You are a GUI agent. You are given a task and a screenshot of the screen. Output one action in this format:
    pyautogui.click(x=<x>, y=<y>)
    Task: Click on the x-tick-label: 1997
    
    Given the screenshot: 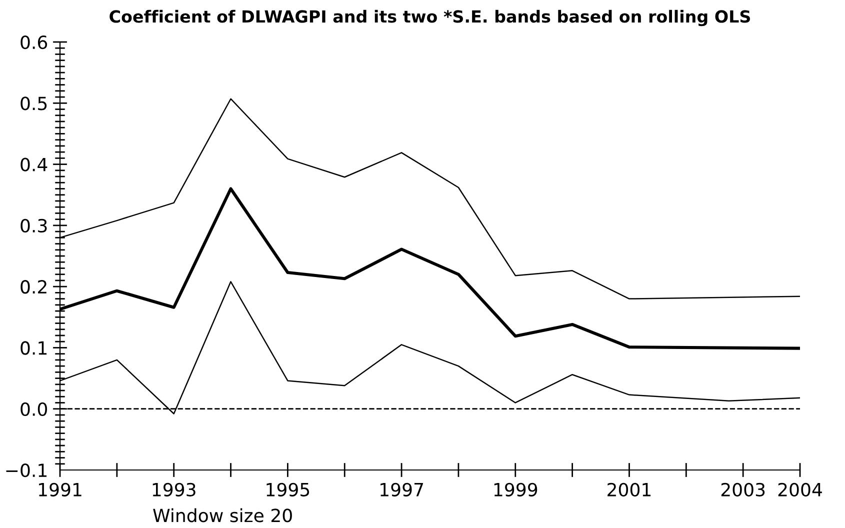 What is the action you would take?
    pyautogui.click(x=401, y=489)
    